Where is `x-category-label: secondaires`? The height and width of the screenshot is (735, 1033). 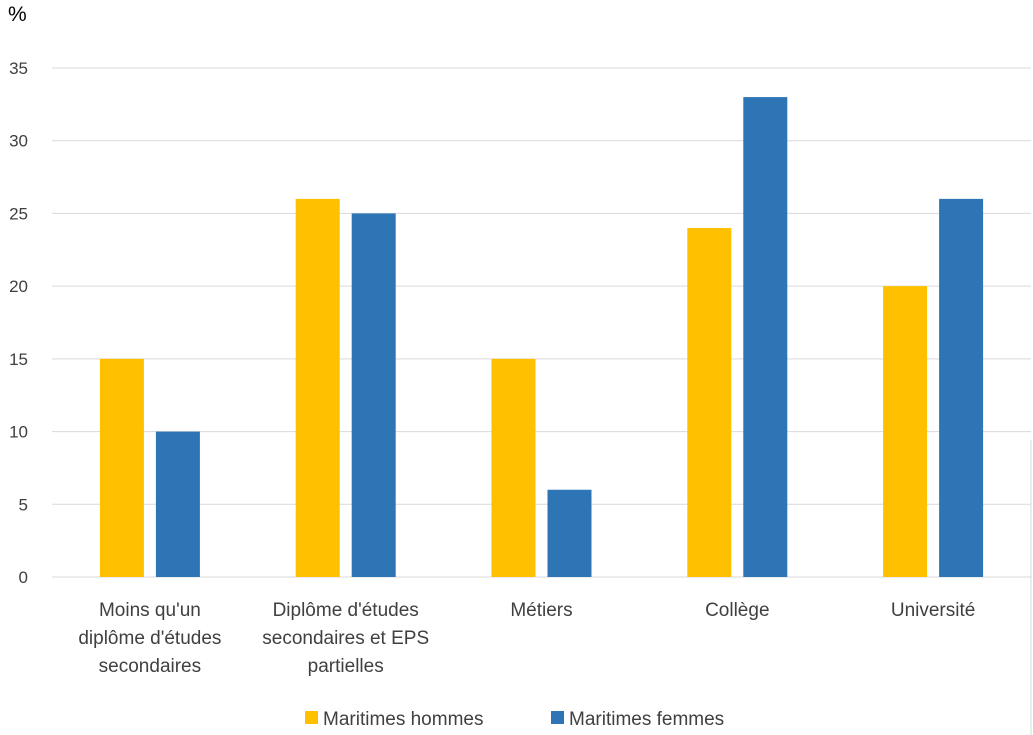 x-category-label: secondaires is located at coordinates (150, 666).